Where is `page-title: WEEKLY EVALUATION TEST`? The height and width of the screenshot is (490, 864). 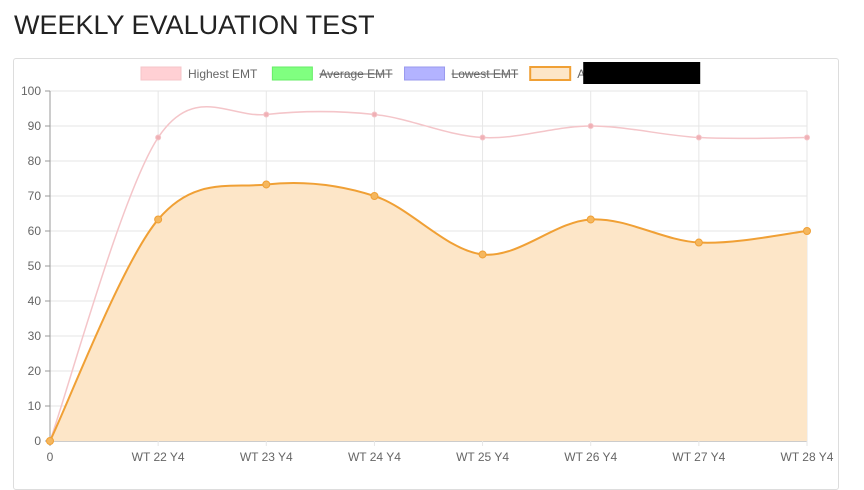
page-title: WEEKLY EVALUATION TEST is located at coordinates (194, 25).